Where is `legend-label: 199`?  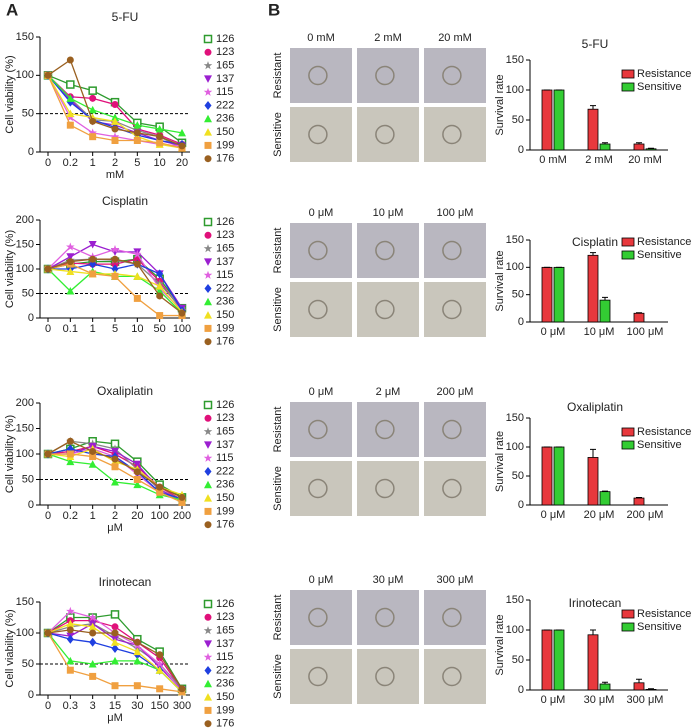
legend-label: 199 is located at coordinates (225, 328).